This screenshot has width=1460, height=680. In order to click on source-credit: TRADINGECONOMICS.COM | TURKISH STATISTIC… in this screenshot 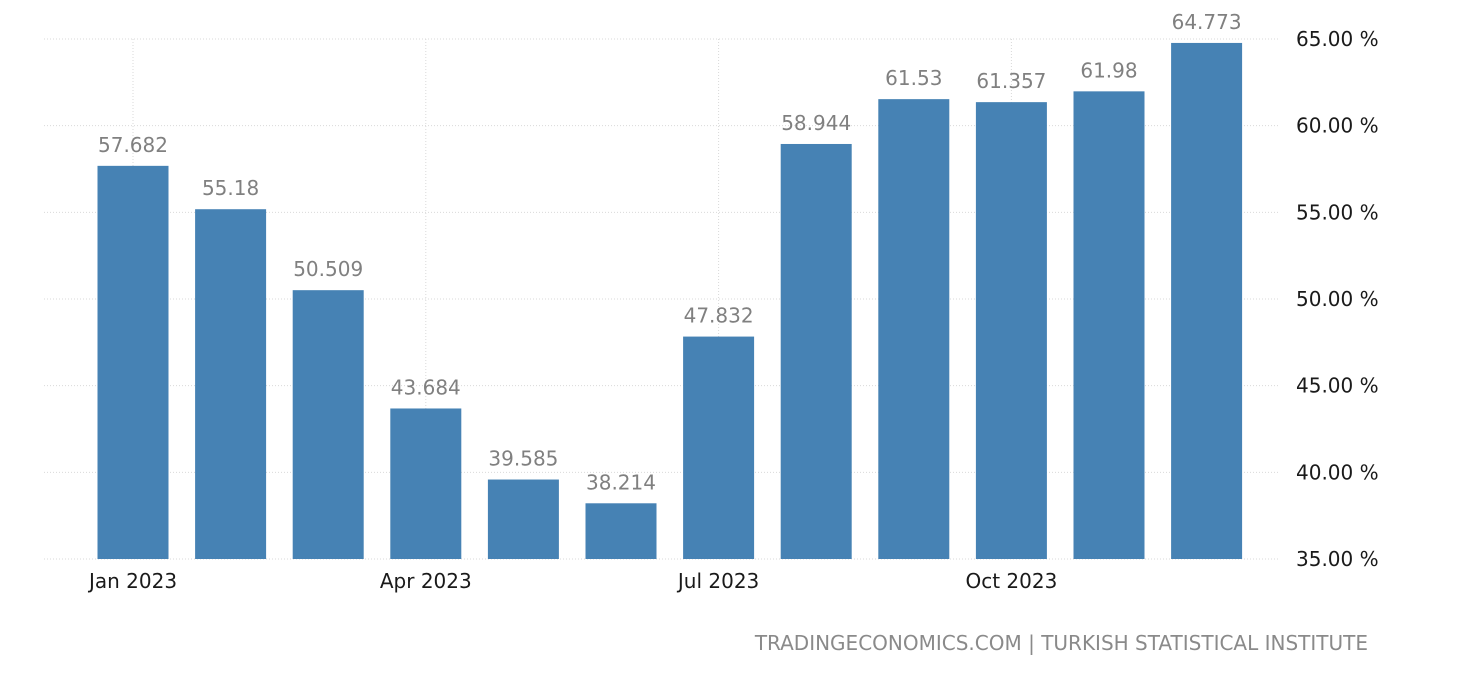, I will do `click(1061, 643)`.